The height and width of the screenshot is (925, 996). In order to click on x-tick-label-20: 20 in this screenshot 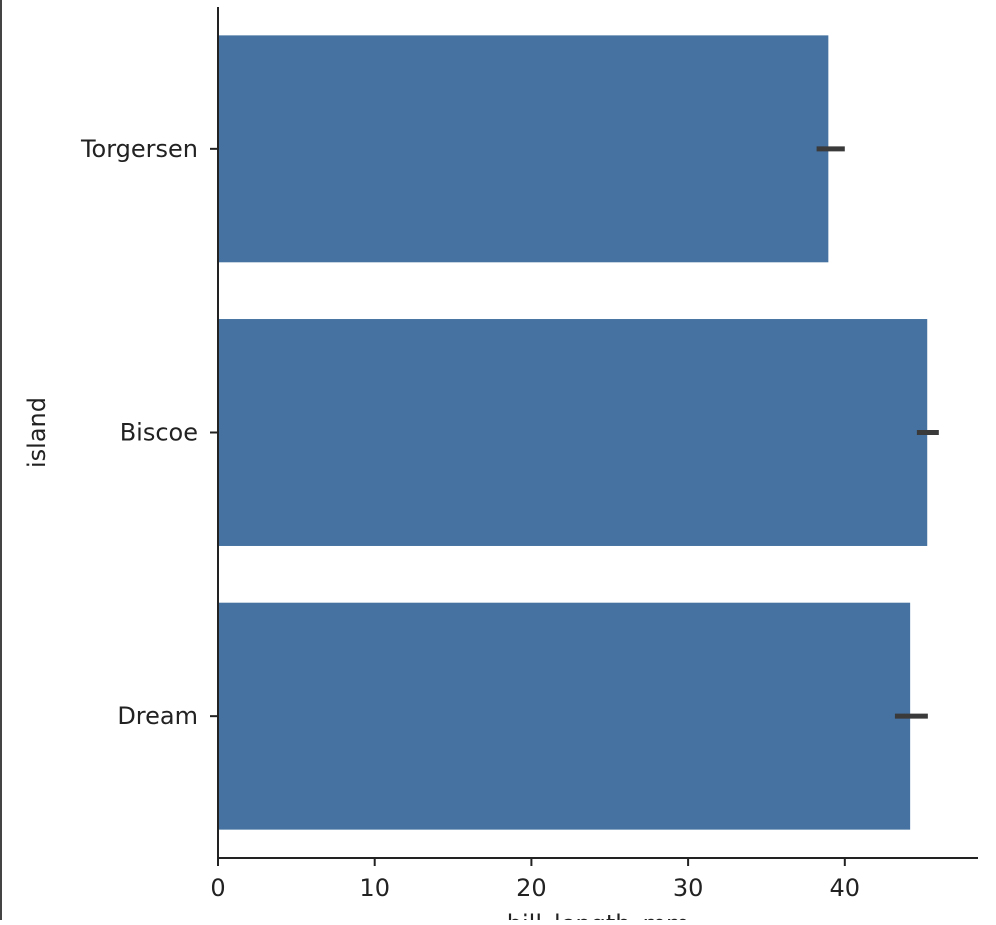, I will do `click(531, 888)`.